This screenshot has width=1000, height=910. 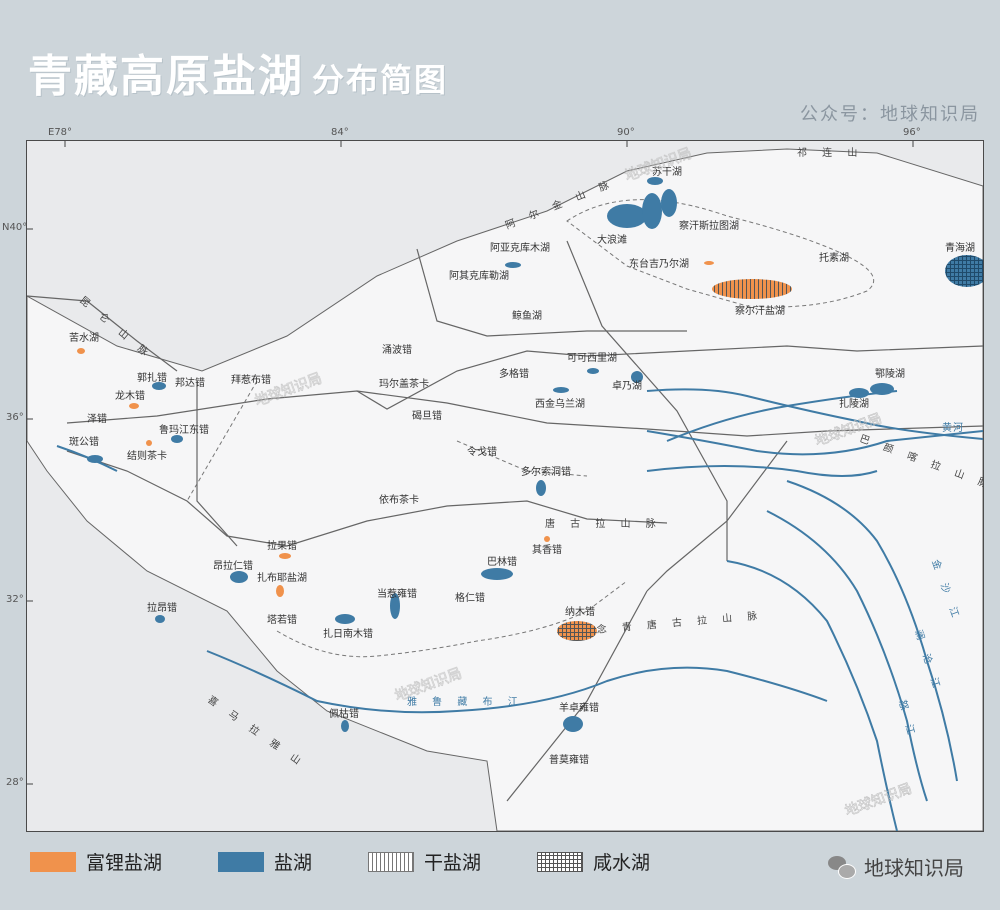 I want to click on tick-left-1: 36°, so click(x=15, y=417).